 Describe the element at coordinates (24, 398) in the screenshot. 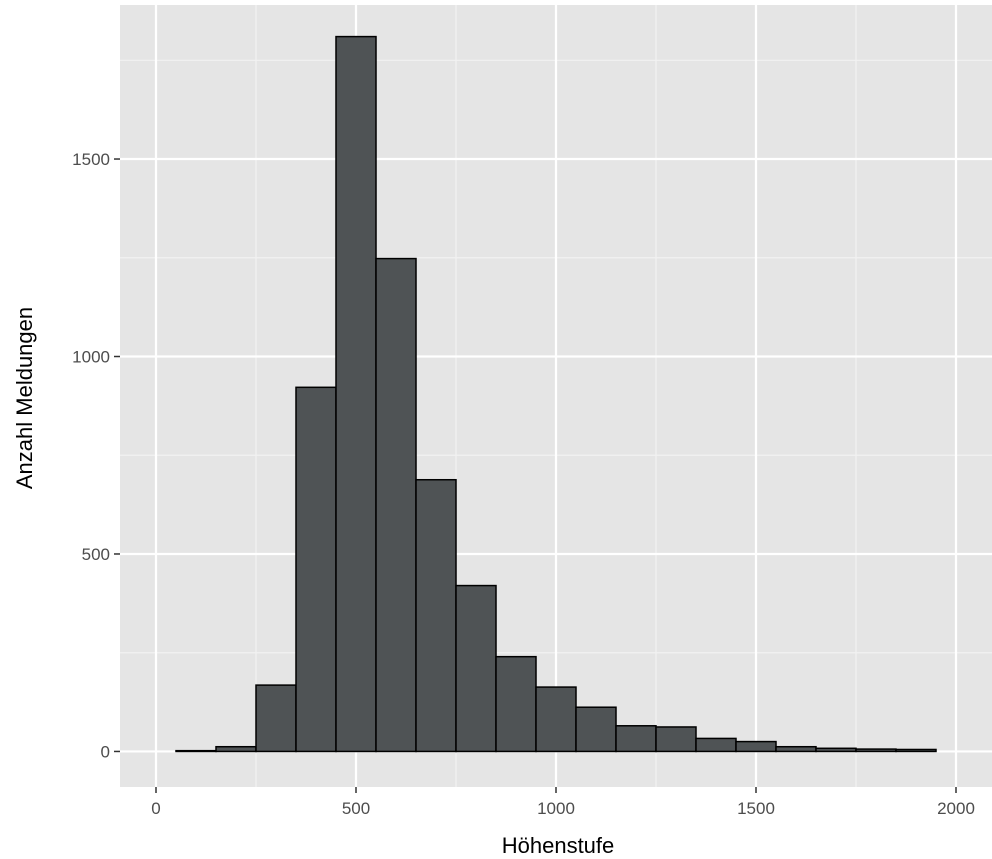

I see `y-axis-title: Anzahl Meldungen` at that location.